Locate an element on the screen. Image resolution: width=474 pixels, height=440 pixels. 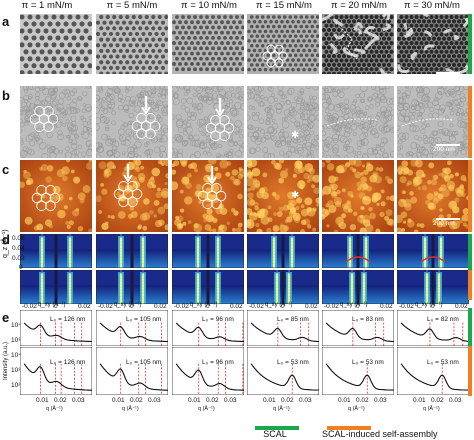
legend-scal-label: SCAL is located at coordinates (275, 434).